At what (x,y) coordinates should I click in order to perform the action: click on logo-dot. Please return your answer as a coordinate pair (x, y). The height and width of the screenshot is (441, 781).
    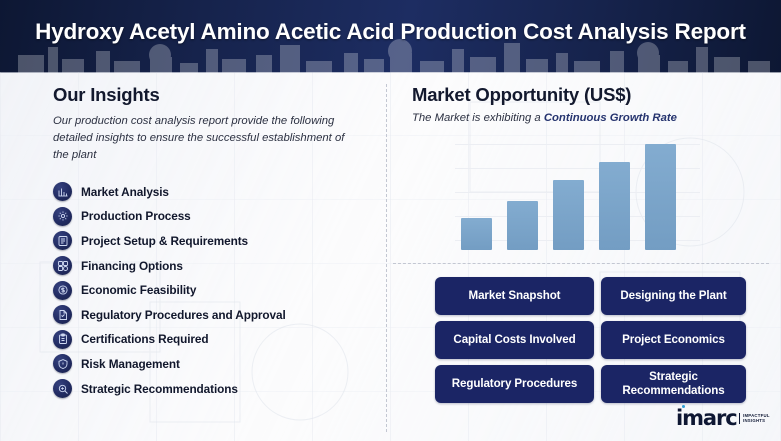
    Looking at the image, I should click on (684, 407).